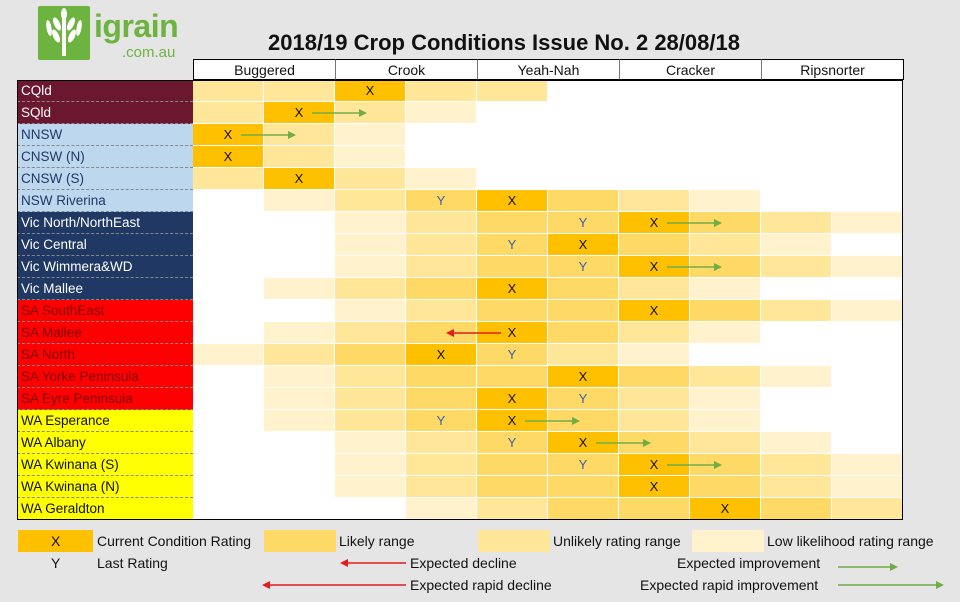 The image size is (960, 602). I want to click on region-label: CNSW (N), so click(105, 157).